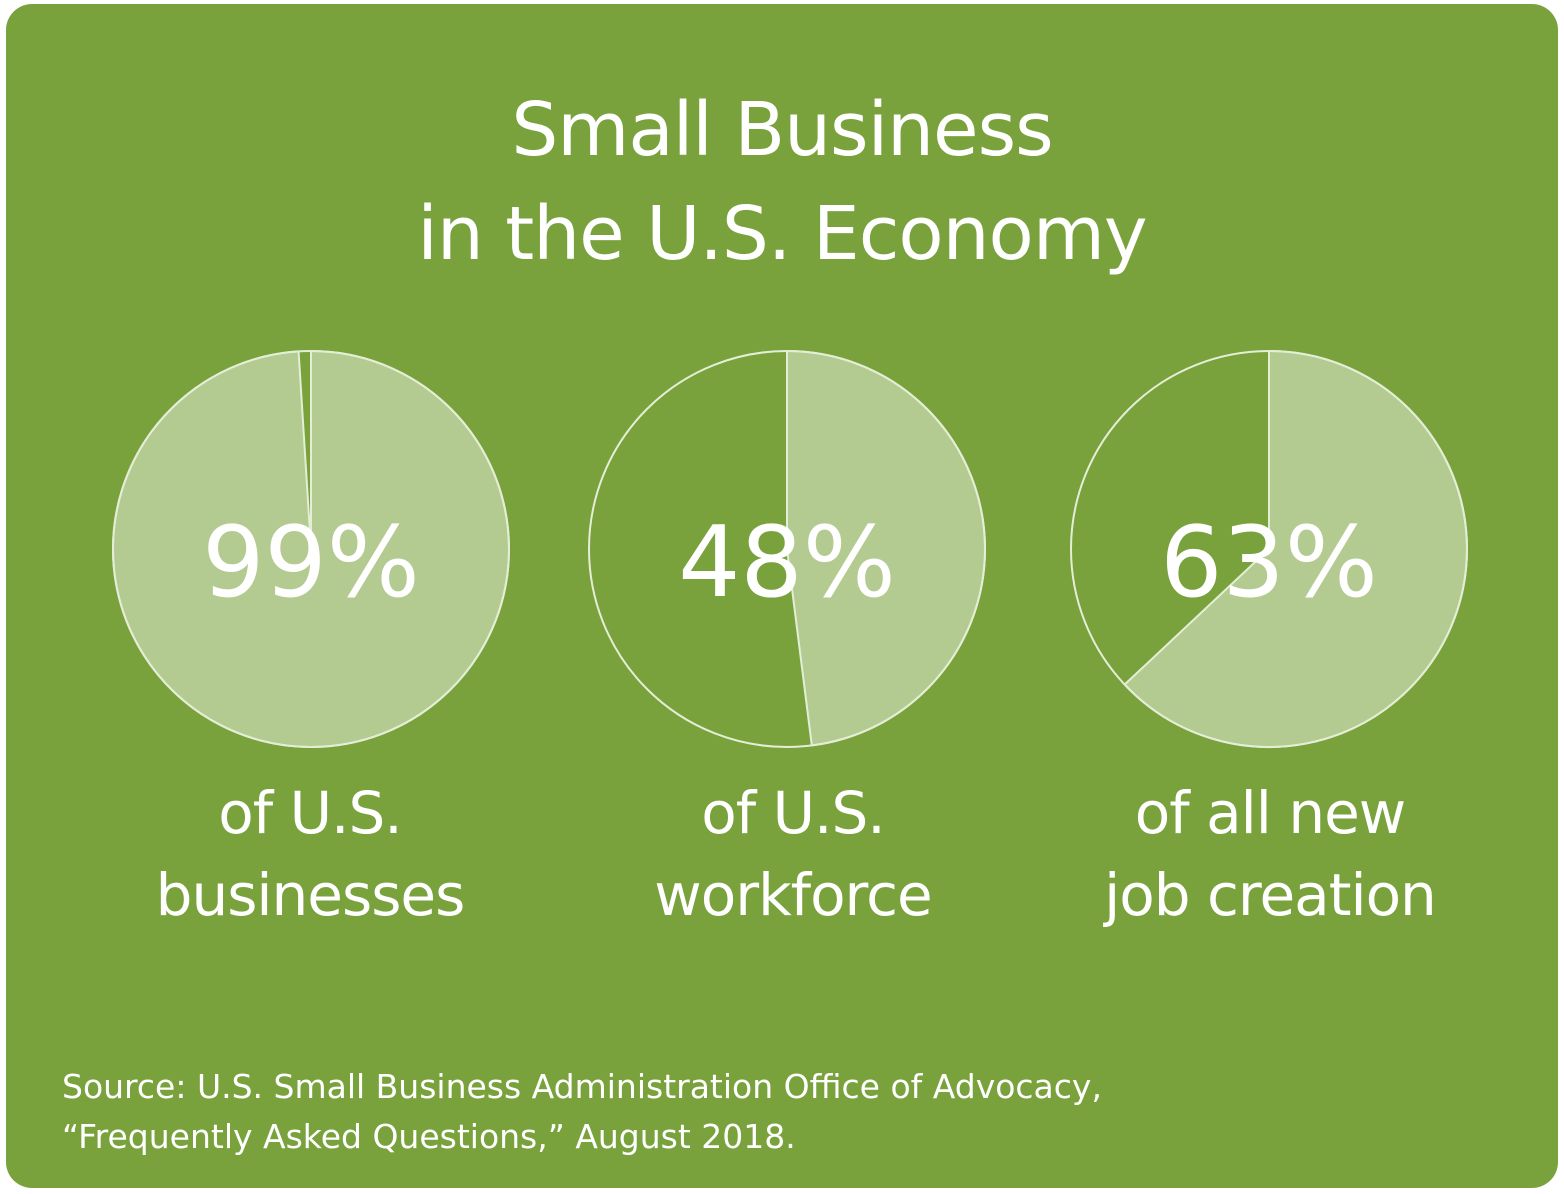 The image size is (1564, 1194). I want to click on caption-job-creation-line-2: job creation, so click(1270, 895).